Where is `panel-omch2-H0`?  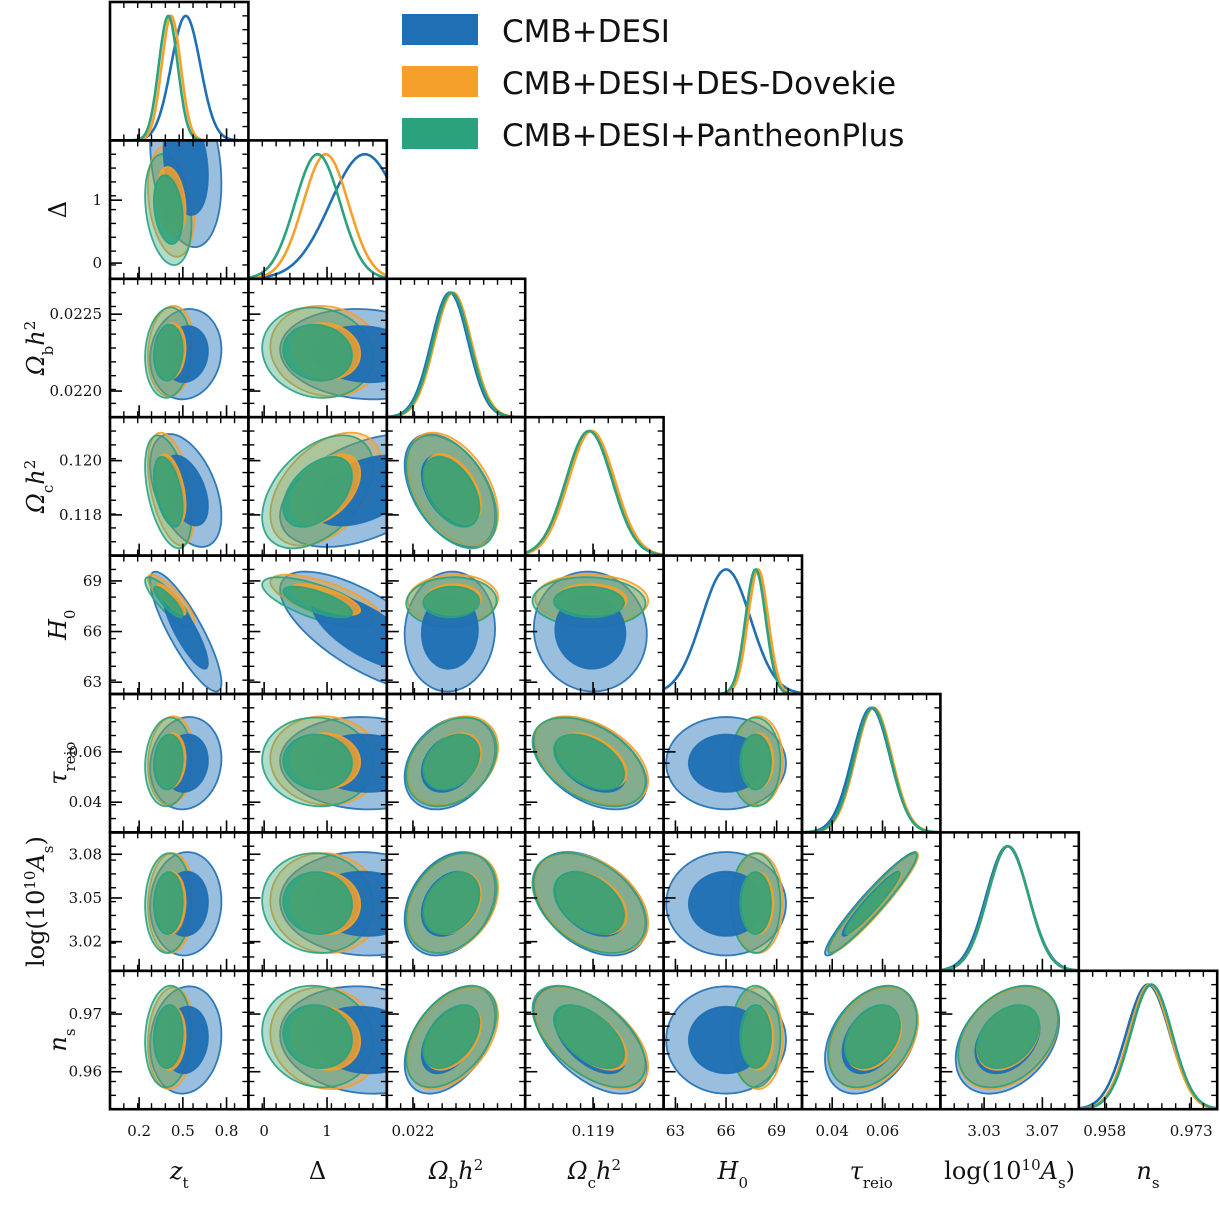
panel-omch2-H0 is located at coordinates (594, 625).